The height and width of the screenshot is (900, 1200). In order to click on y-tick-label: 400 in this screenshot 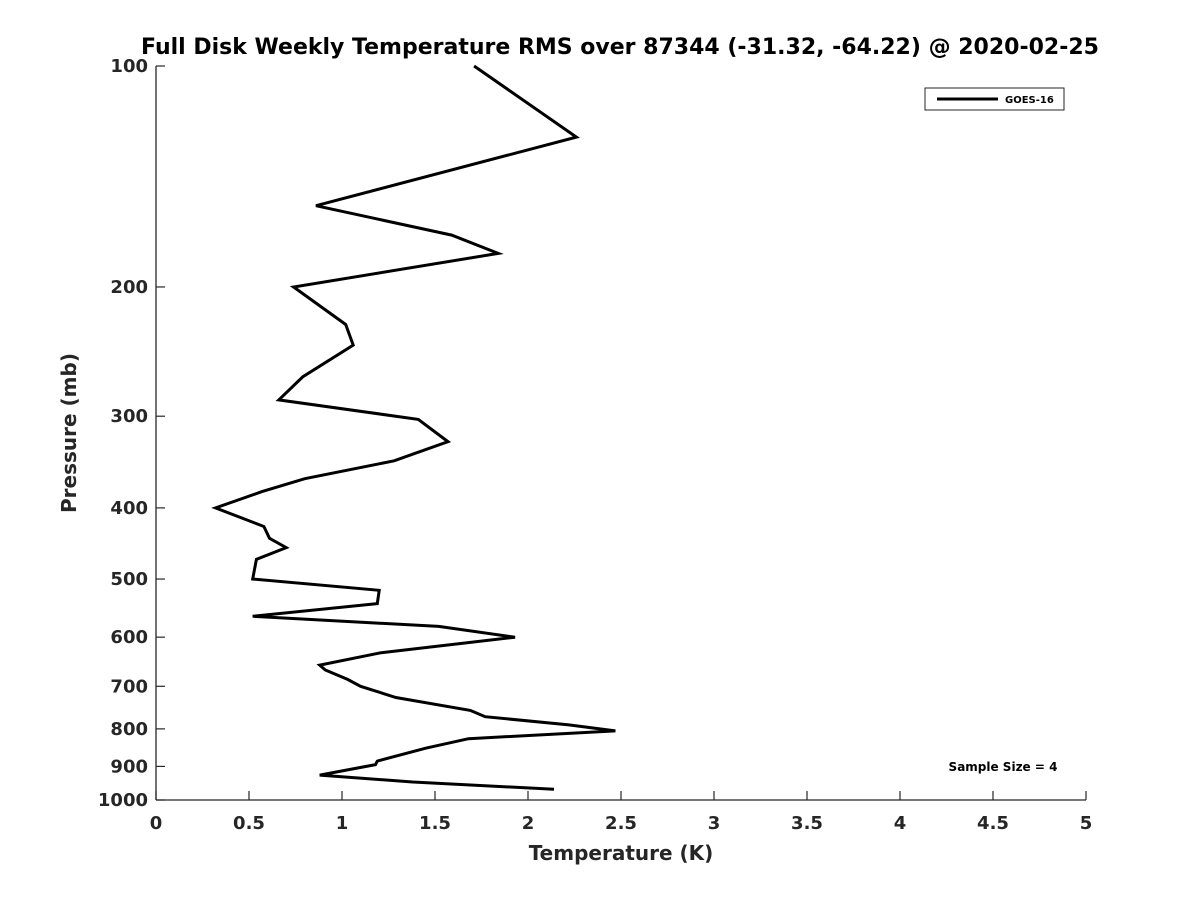, I will do `click(129, 508)`.